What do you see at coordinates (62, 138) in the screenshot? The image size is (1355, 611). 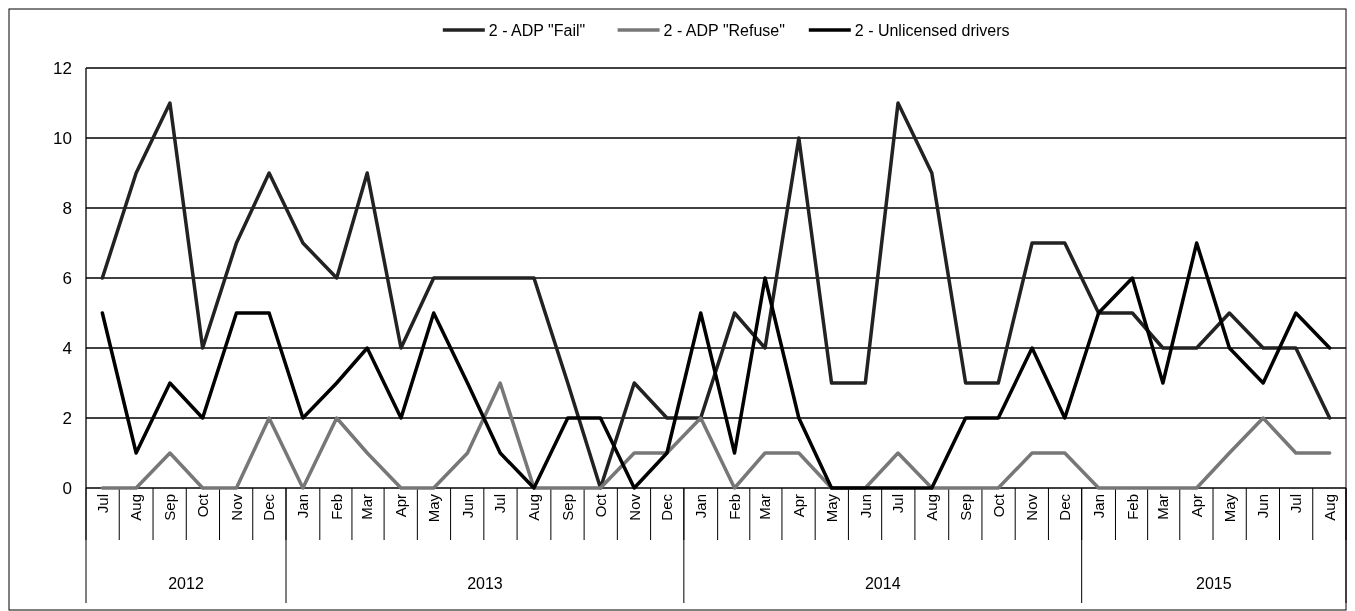 I see `y-tick-label: 10` at bounding box center [62, 138].